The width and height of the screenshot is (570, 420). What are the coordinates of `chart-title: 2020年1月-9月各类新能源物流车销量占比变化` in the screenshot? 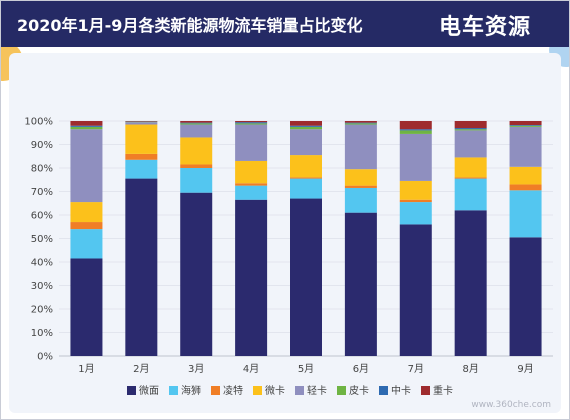 It's located at (190, 25).